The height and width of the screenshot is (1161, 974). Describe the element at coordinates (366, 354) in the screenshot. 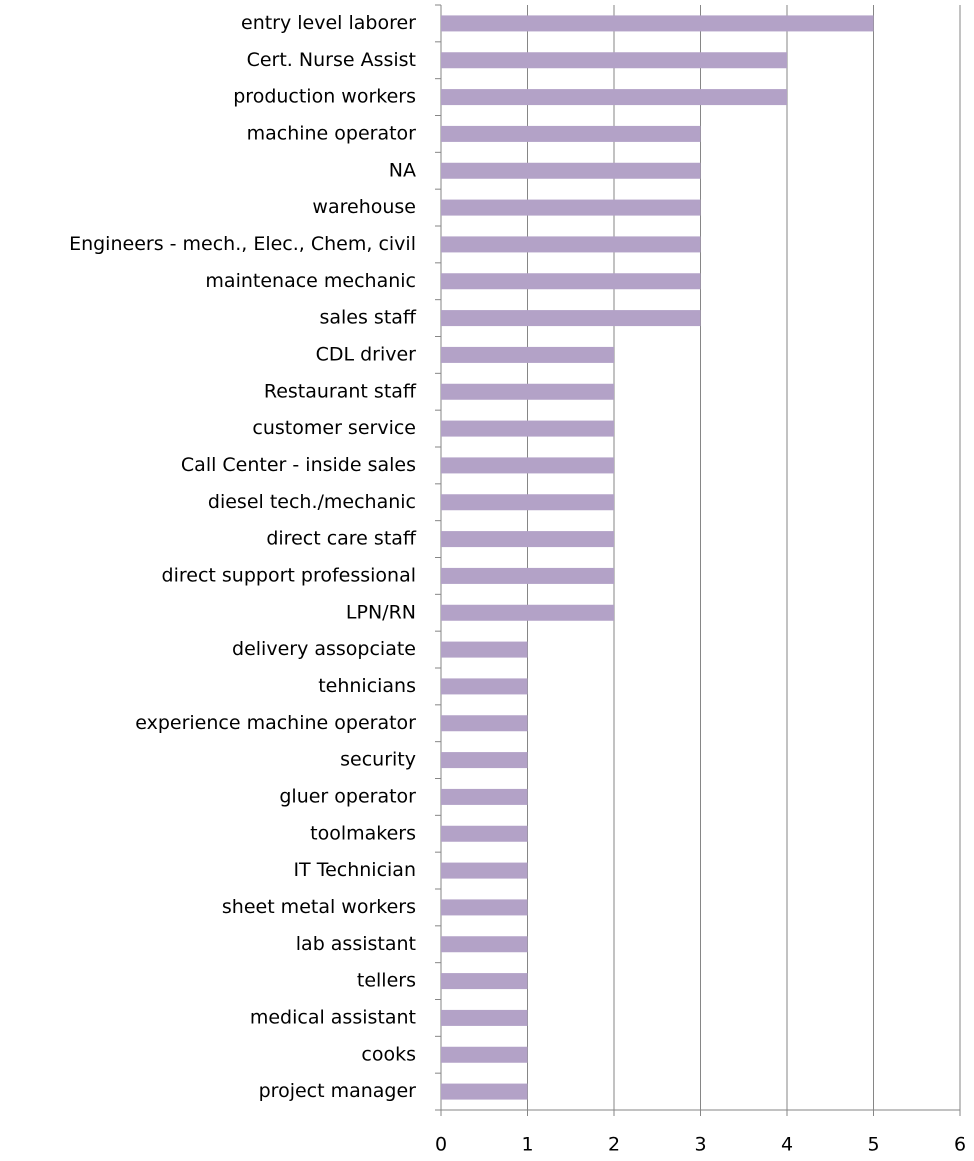

I see `y-tick-label: CDL driver` at that location.